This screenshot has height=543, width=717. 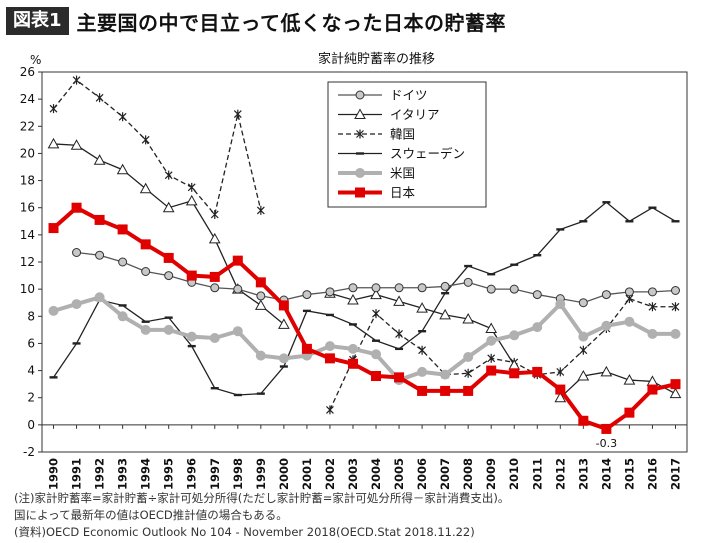 What do you see at coordinates (27, 126) in the screenshot?
I see `y-tick-label: 22` at bounding box center [27, 126].